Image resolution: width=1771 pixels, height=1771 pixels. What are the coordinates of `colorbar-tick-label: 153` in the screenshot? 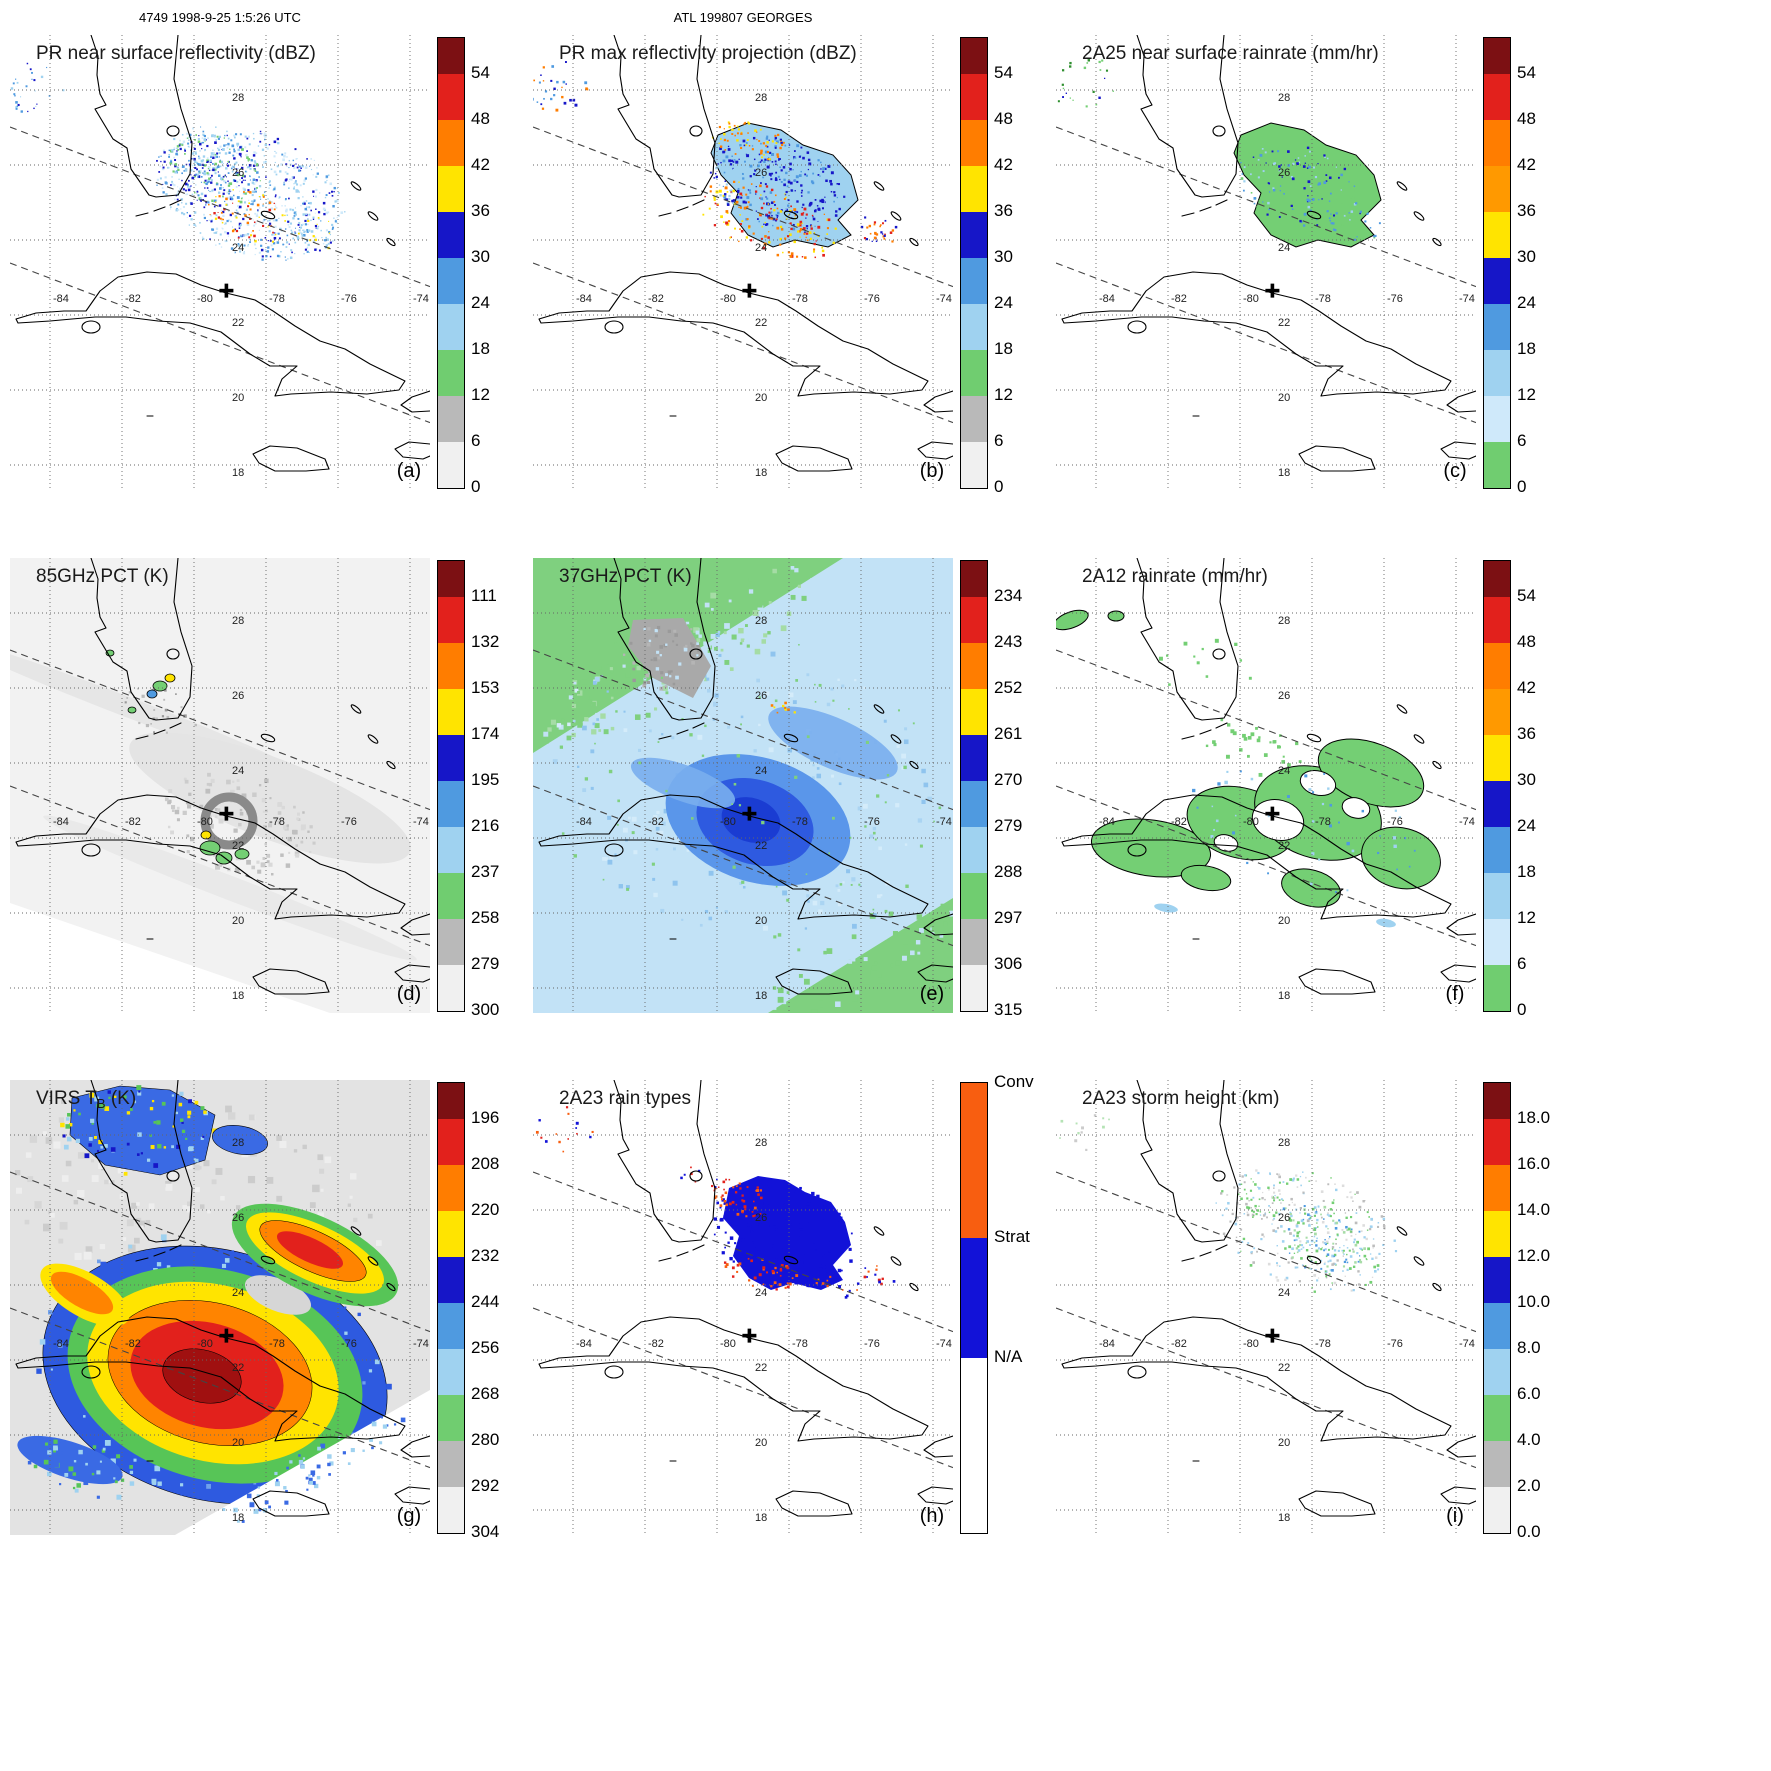 It's located at (485, 687).